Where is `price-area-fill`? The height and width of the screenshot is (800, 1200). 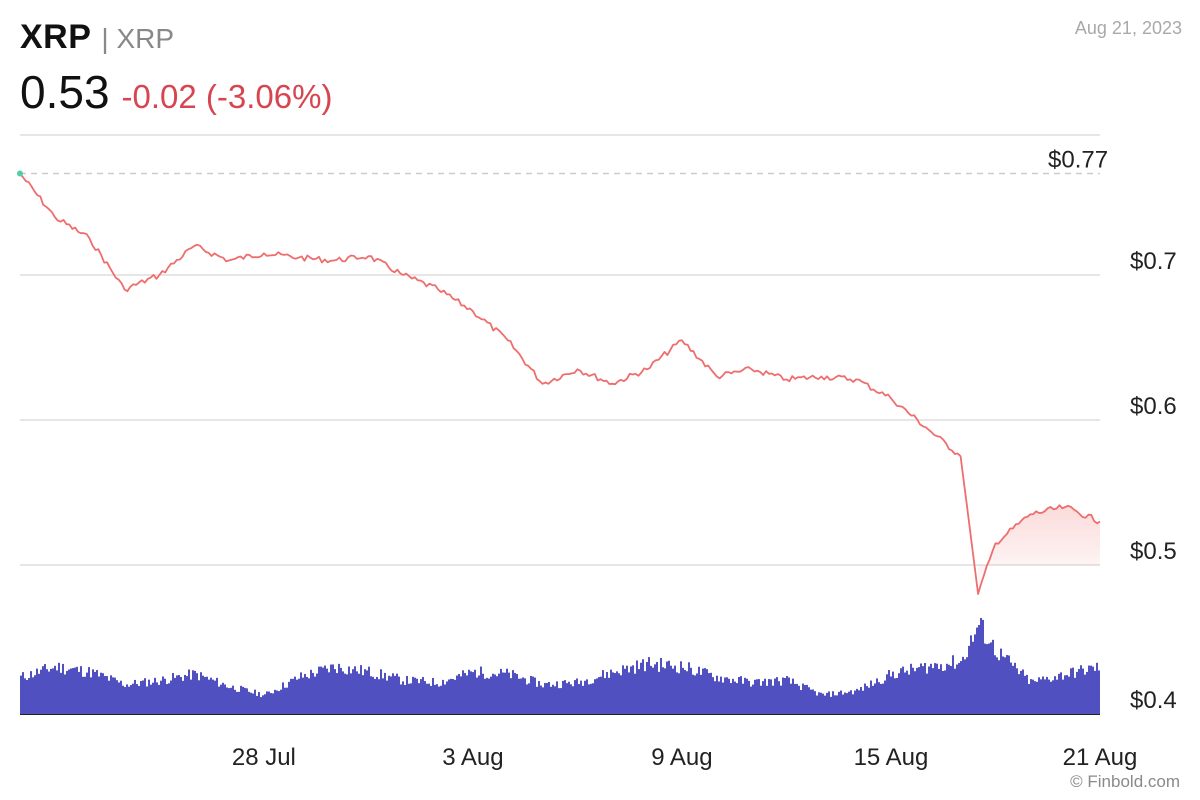
price-area-fill is located at coordinates (1039, 549).